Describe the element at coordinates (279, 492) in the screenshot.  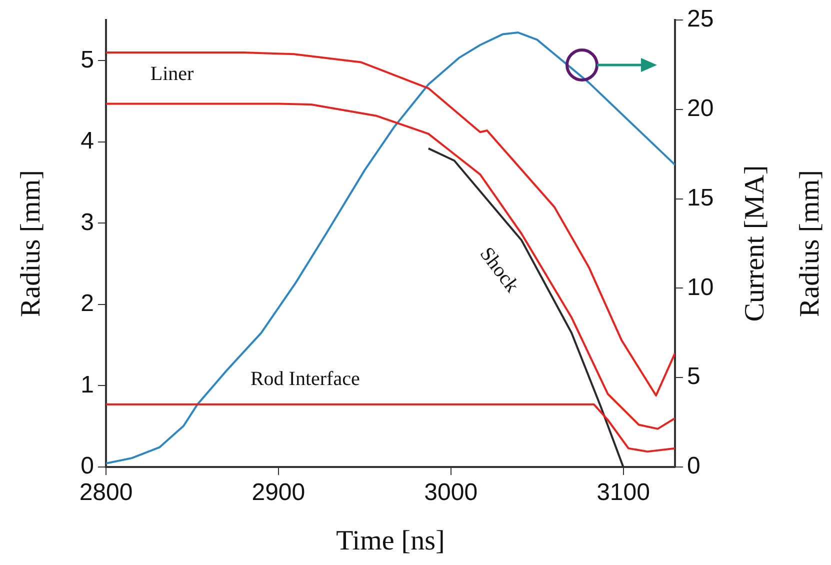
I see `x-tick-label: 2900` at that location.